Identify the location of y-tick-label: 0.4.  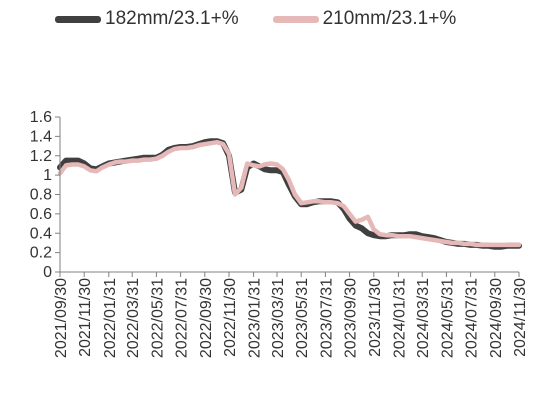
(41, 233).